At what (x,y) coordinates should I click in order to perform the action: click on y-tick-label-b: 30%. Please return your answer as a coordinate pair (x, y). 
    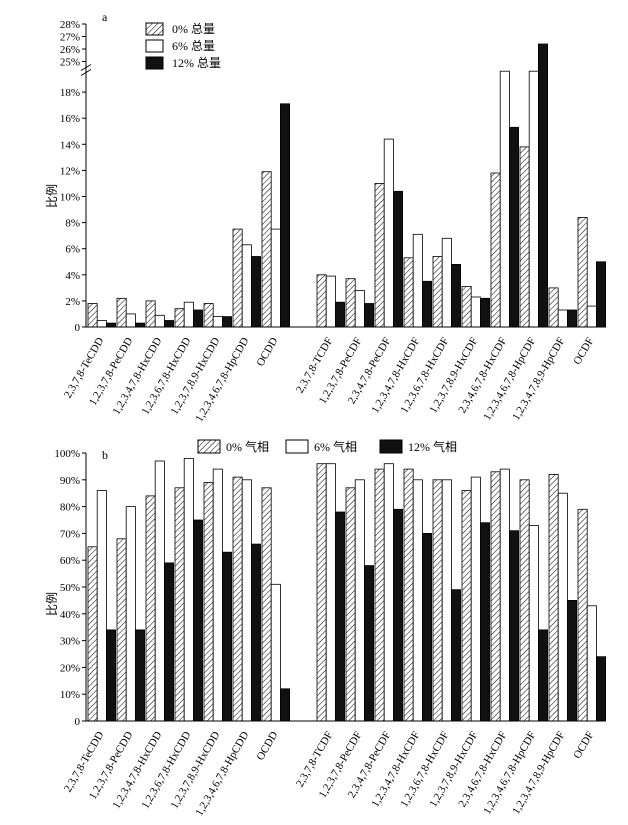
    Looking at the image, I should click on (70, 642).